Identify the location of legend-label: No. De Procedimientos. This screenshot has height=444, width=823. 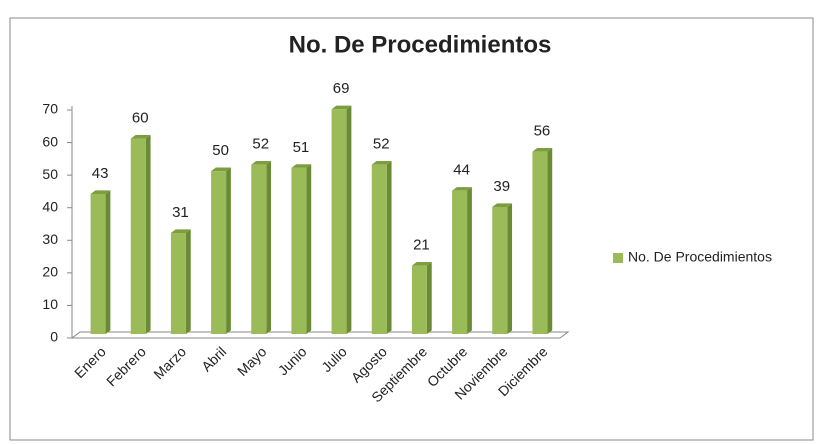
(700, 257).